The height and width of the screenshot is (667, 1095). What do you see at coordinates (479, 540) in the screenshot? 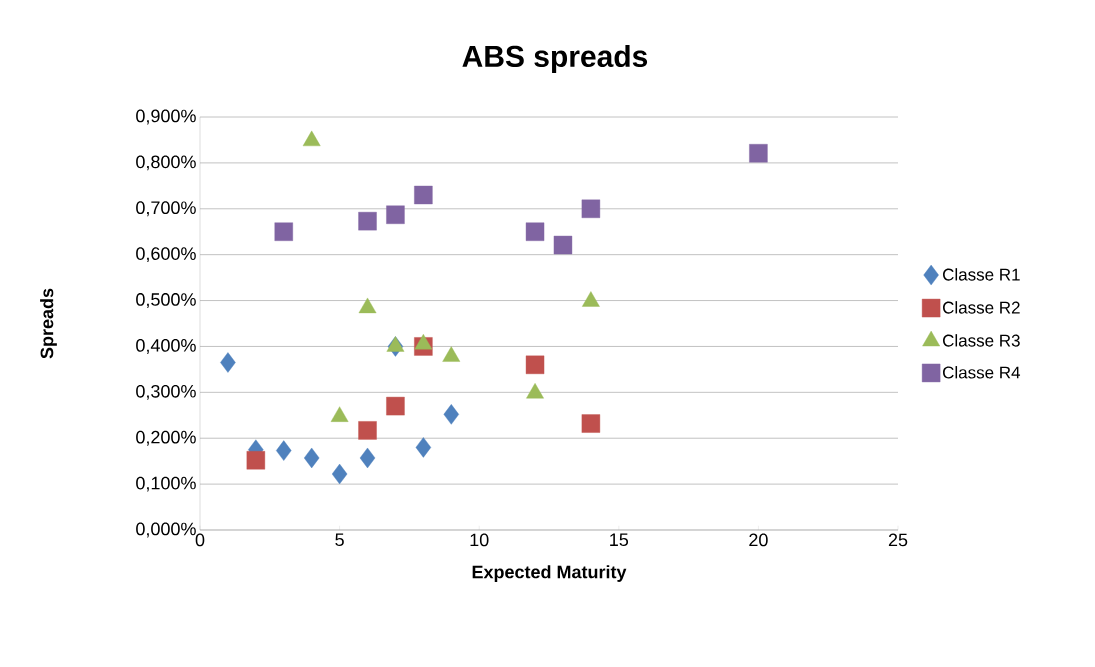
I see `x-tick-label: 10` at bounding box center [479, 540].